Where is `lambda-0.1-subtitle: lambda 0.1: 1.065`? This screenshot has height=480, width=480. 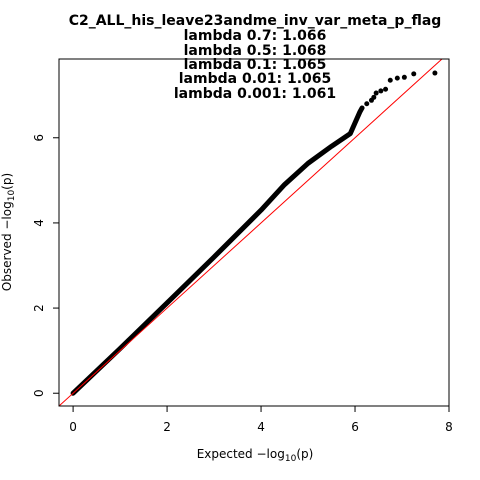 lambda-0.1-subtitle: lambda 0.1: 1.065 is located at coordinates (255, 65).